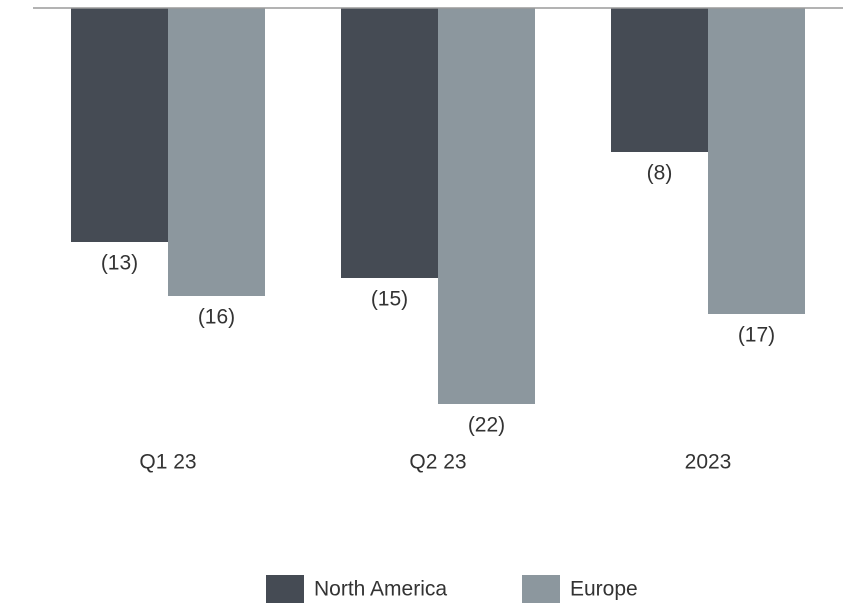 This screenshot has height=604, width=853. What do you see at coordinates (660, 173) in the screenshot?
I see `value-label: (8)` at bounding box center [660, 173].